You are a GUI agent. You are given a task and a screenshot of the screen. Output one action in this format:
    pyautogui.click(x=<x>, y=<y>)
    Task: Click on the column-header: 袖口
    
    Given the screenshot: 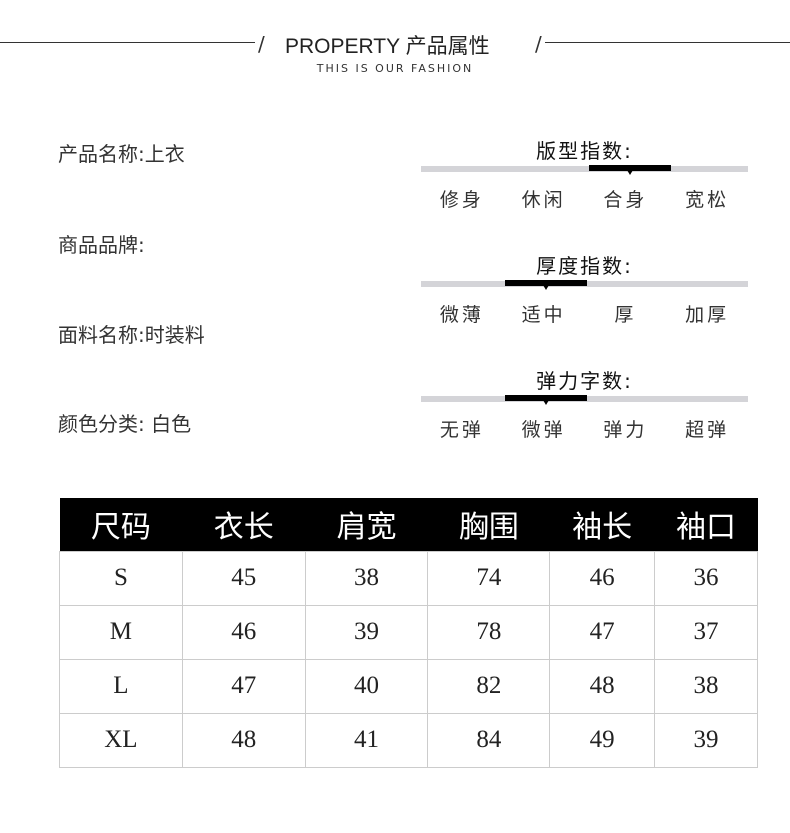 What is the action you would take?
    pyautogui.click(x=706, y=524)
    